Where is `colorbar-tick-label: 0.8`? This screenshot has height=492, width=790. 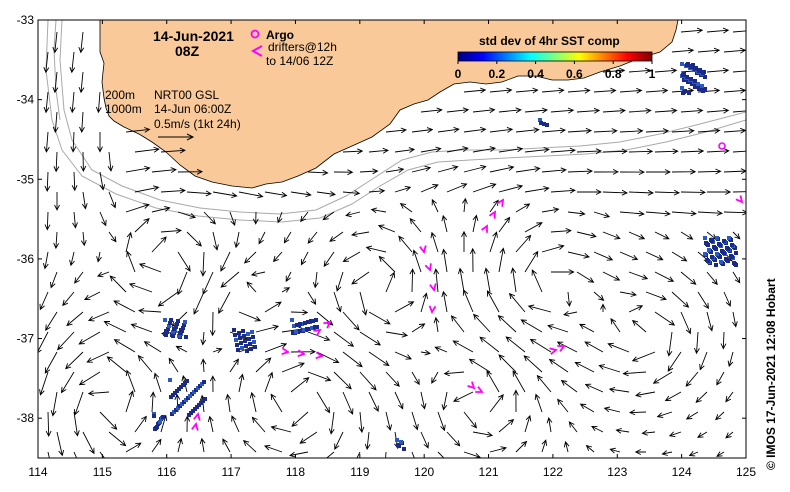
colorbar-tick-label: 0.8 is located at coordinates (613, 74).